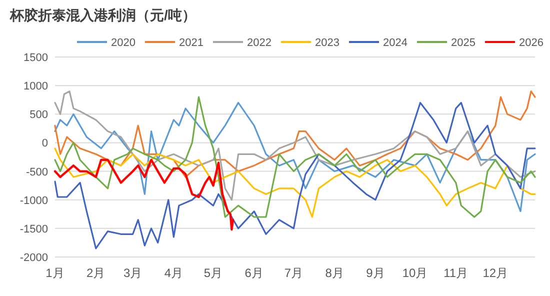 This screenshot has height=296, width=550. What do you see at coordinates (259, 43) in the screenshot?
I see `legend-label: 2022` at bounding box center [259, 43].